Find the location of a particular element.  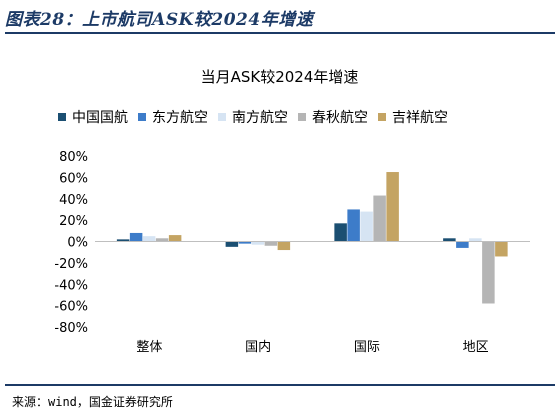

legend-item-spring-airlines: 春秋航空 is located at coordinates (333, 117).